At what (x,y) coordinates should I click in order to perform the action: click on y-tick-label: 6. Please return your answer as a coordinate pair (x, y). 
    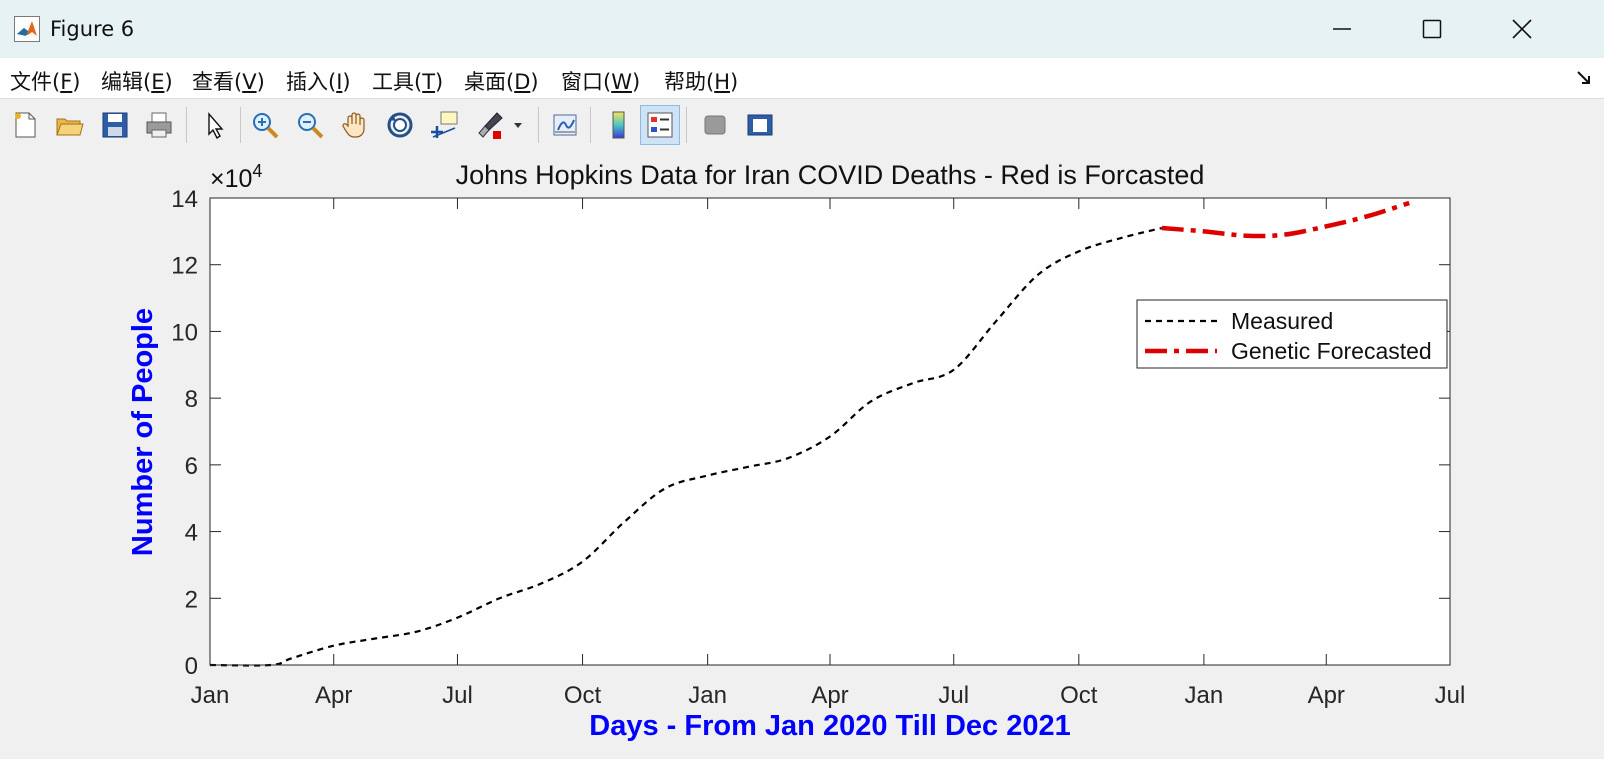
    Looking at the image, I should click on (191, 466).